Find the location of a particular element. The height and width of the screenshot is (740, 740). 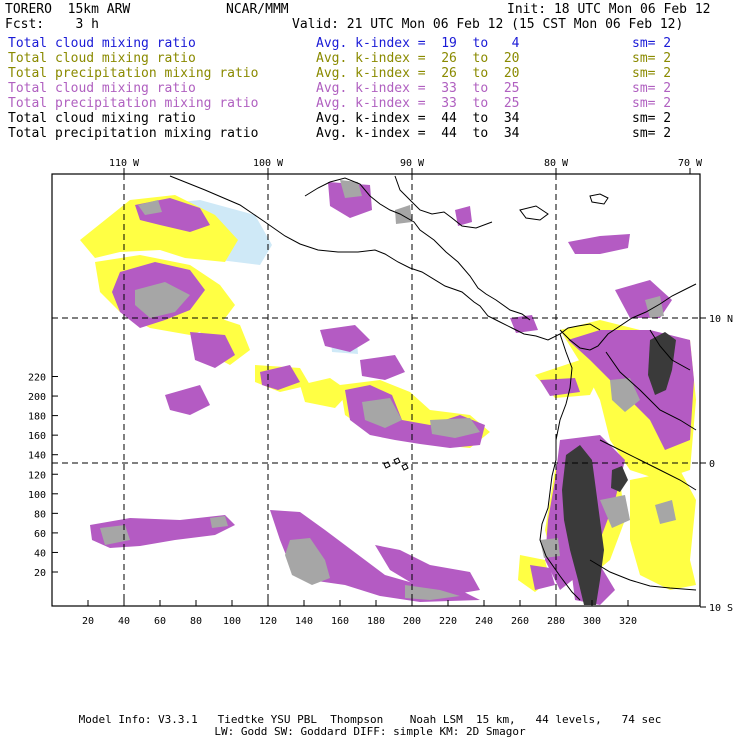

coastline-central-america is located at coordinates (385, 258).